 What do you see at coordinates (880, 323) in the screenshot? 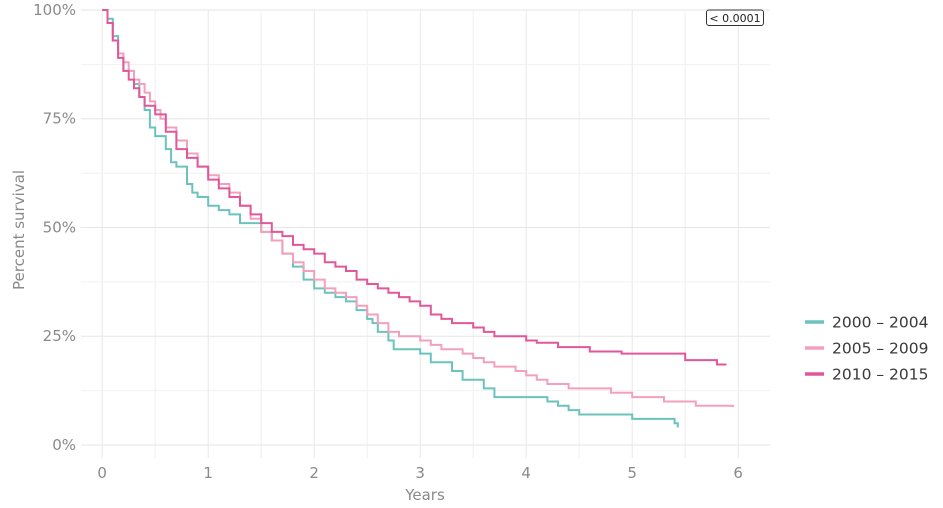
I see `legend-label: 2000 – 2004` at bounding box center [880, 323].